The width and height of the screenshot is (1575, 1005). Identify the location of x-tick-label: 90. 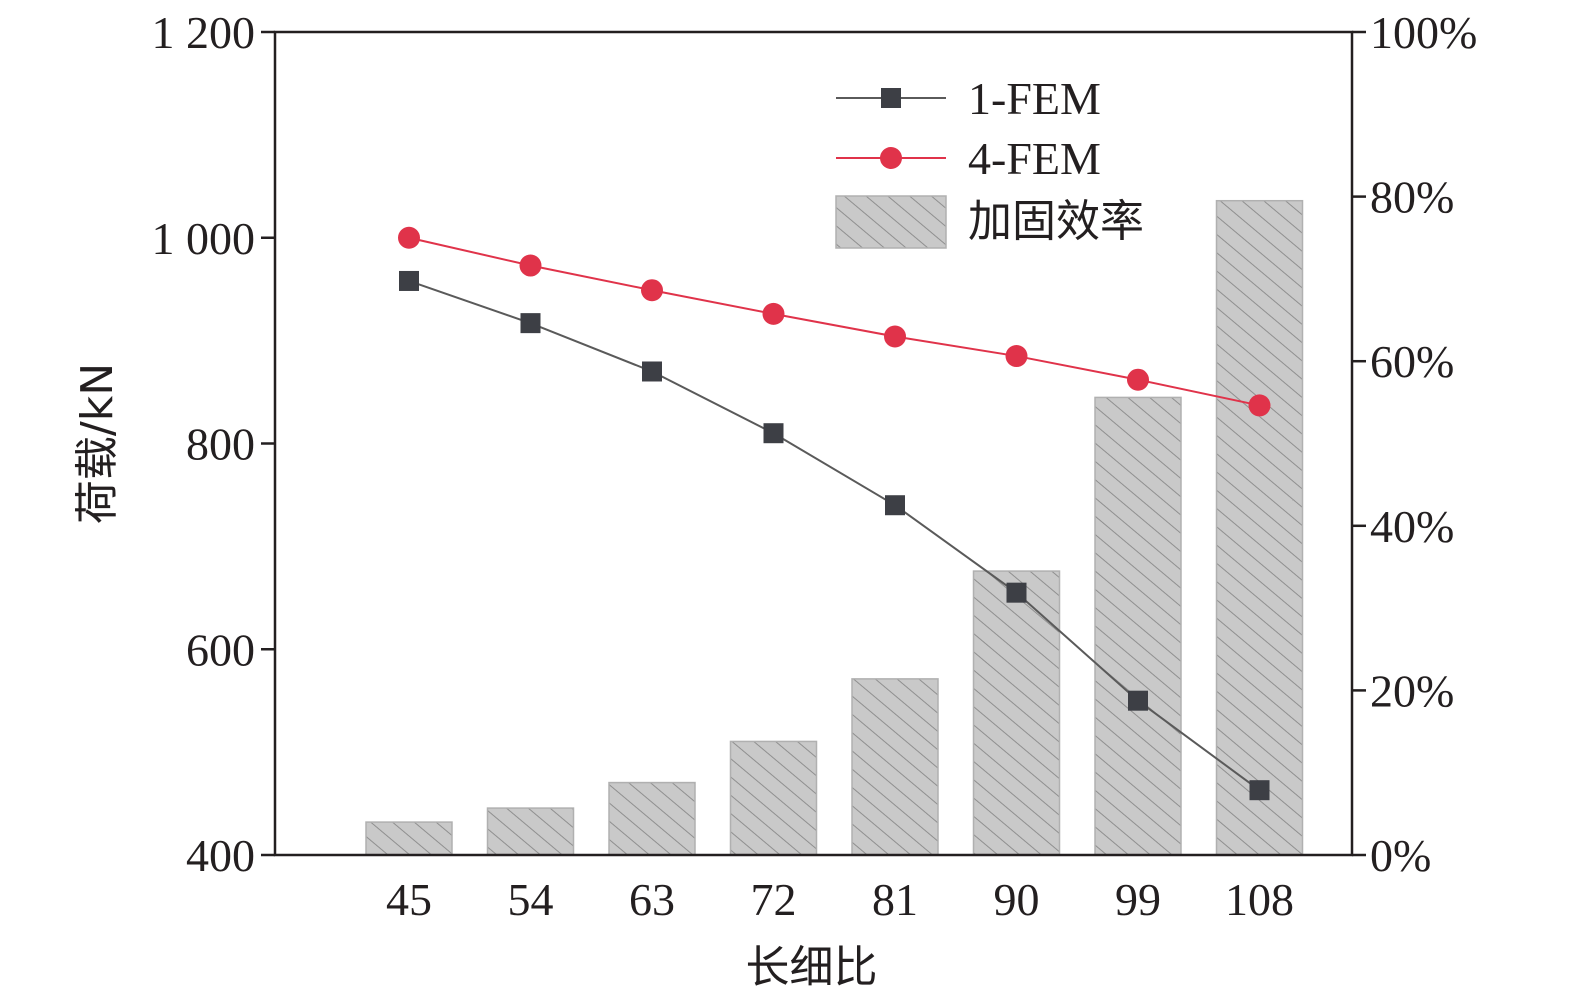
(1017, 899).